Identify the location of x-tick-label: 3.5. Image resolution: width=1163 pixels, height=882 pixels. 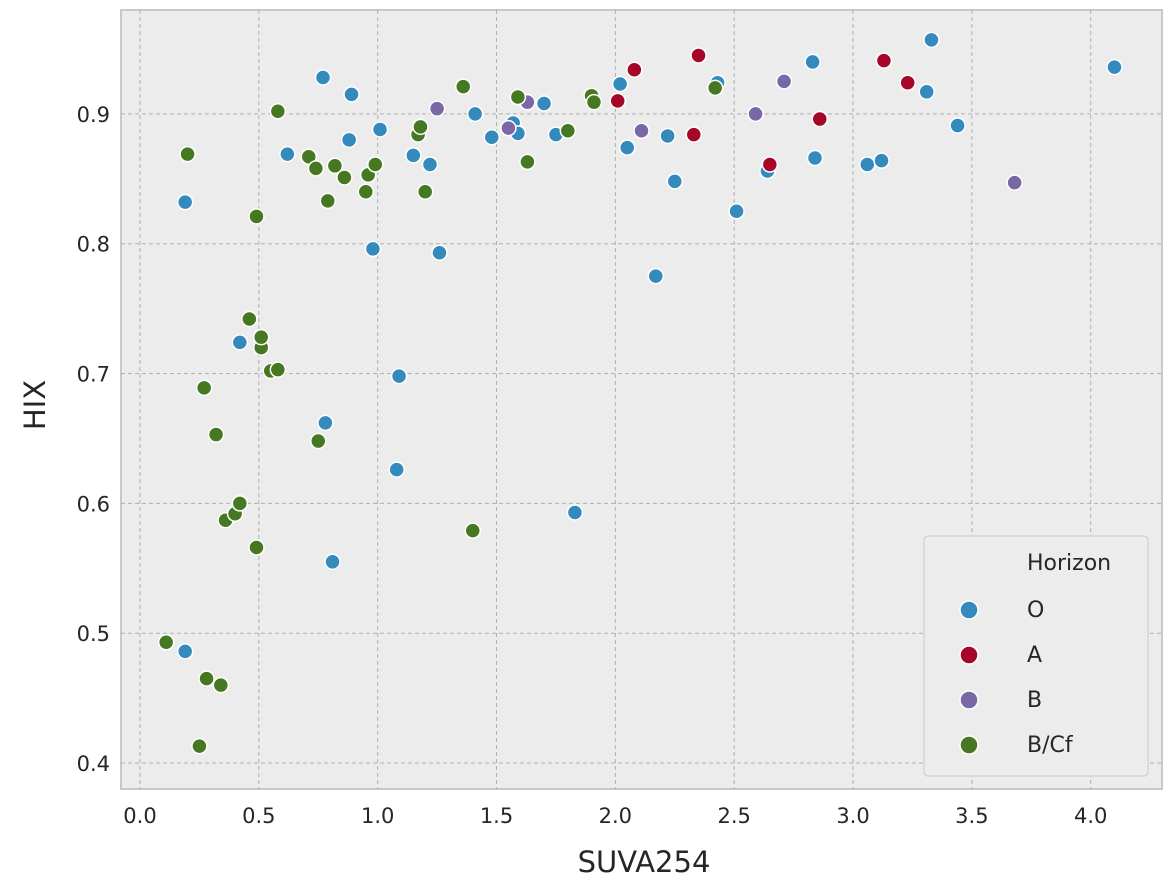
(971, 816).